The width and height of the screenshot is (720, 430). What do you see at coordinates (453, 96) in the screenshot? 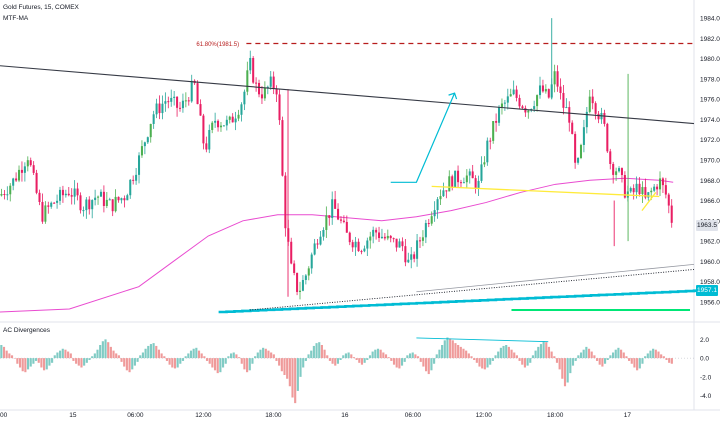
I see `arrow-head` at bounding box center [453, 96].